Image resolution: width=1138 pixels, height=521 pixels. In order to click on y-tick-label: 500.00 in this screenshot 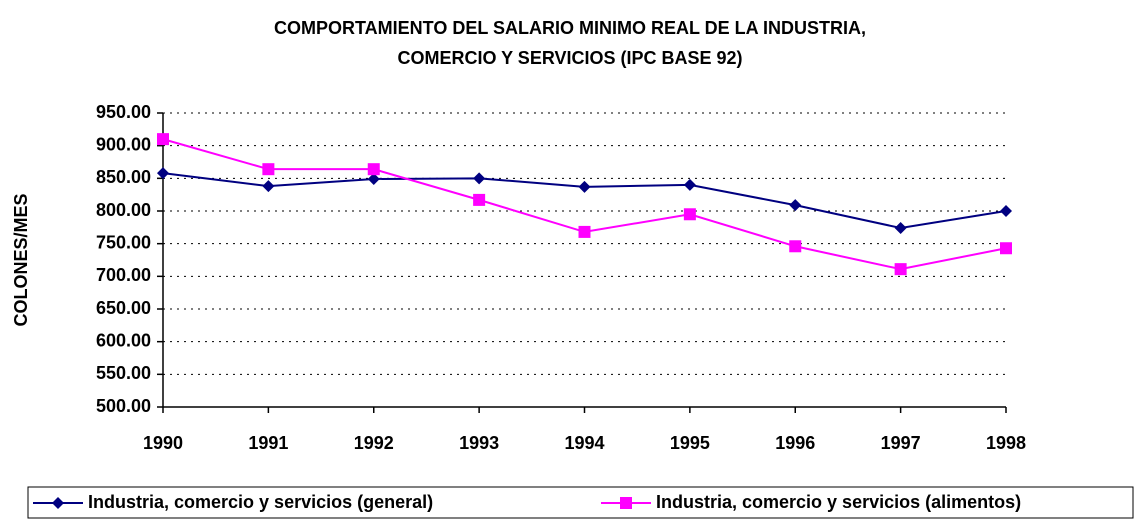, I will do `click(123, 406)`.